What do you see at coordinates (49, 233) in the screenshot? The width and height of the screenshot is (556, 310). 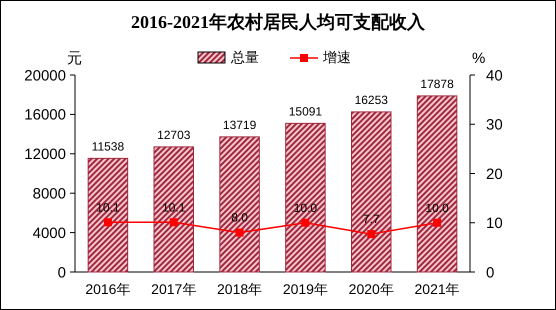 I see `y-tick-label: 4000` at bounding box center [49, 233].